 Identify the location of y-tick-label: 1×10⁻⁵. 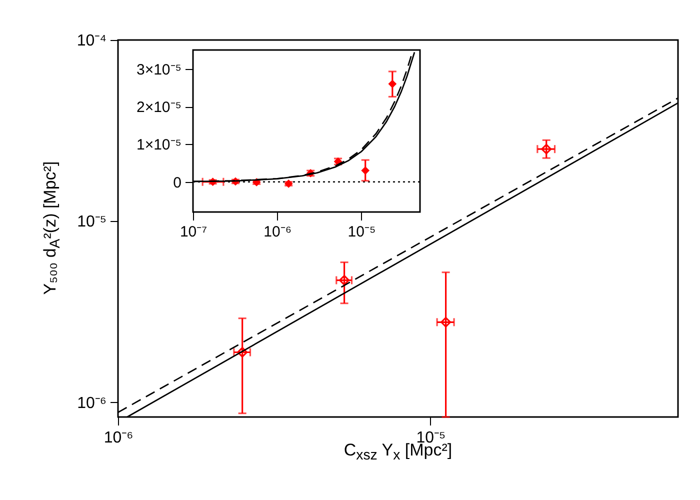
(159, 145).